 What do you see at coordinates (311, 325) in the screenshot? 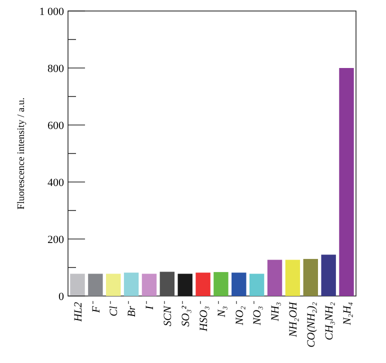
I see `x-tick-label: CO(NH₂)₂` at bounding box center [311, 325].